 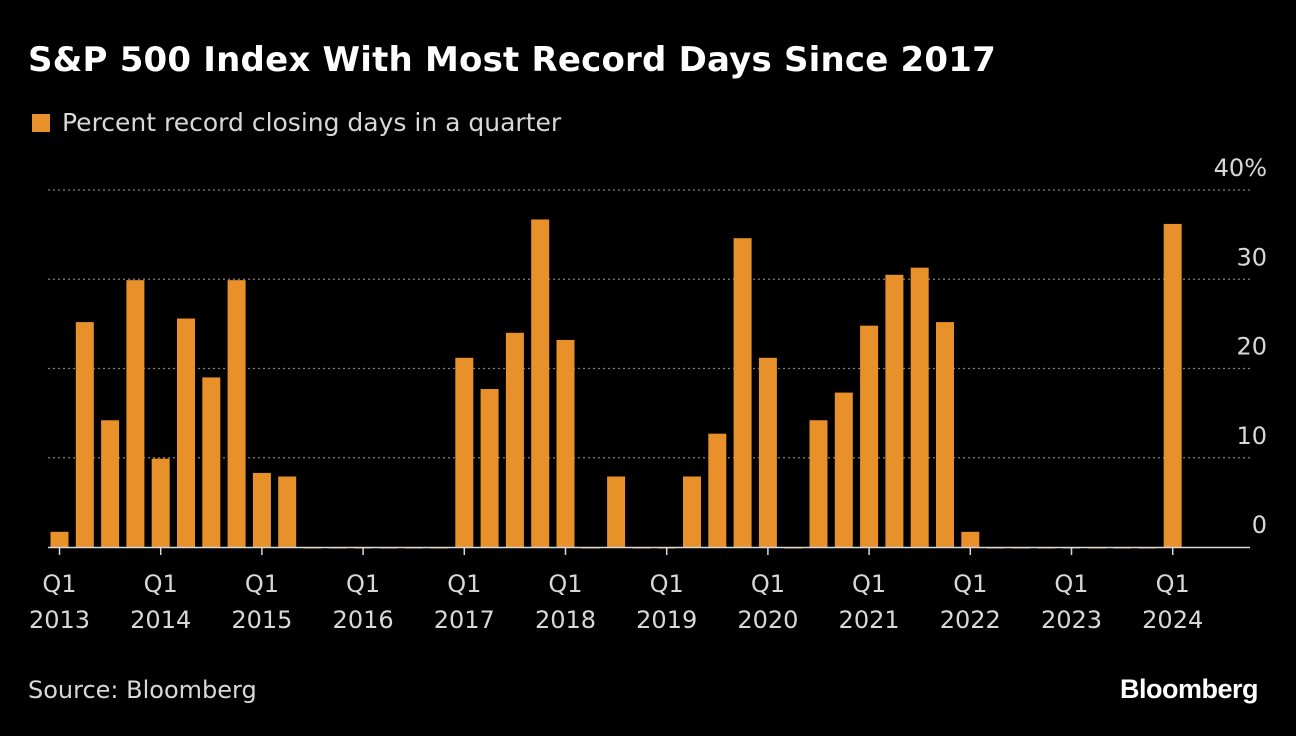 What do you see at coordinates (565, 620) in the screenshot?
I see `x-tick-label-year: 2018` at bounding box center [565, 620].